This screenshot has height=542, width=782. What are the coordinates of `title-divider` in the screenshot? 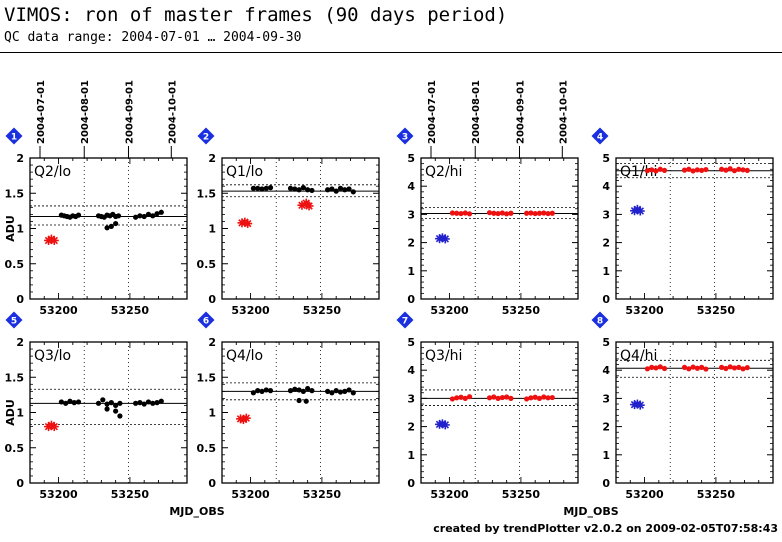 It's located at (391, 52).